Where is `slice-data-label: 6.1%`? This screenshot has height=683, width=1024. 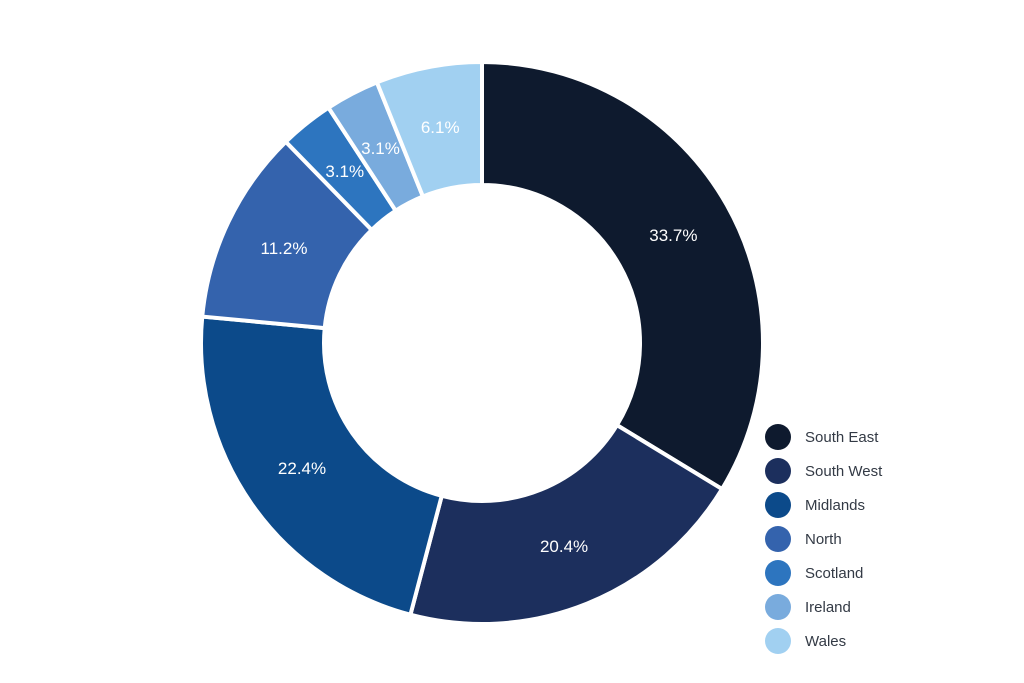 slice-data-label: 6.1% is located at coordinates (440, 127).